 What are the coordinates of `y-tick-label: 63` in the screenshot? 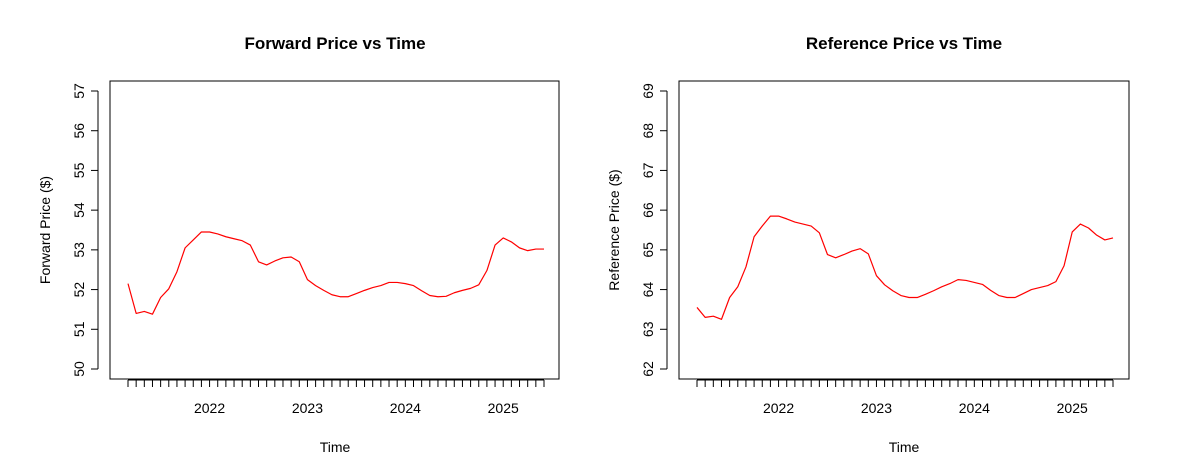 It's located at (648, 329).